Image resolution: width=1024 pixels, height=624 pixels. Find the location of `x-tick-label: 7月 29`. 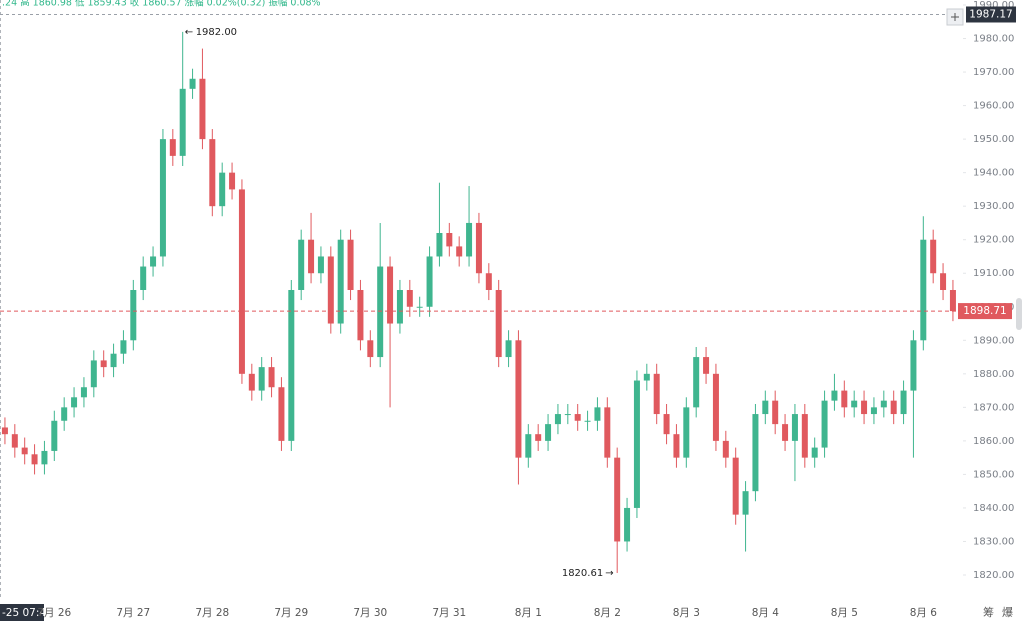

x-tick-label: 7月 29 is located at coordinates (291, 613).